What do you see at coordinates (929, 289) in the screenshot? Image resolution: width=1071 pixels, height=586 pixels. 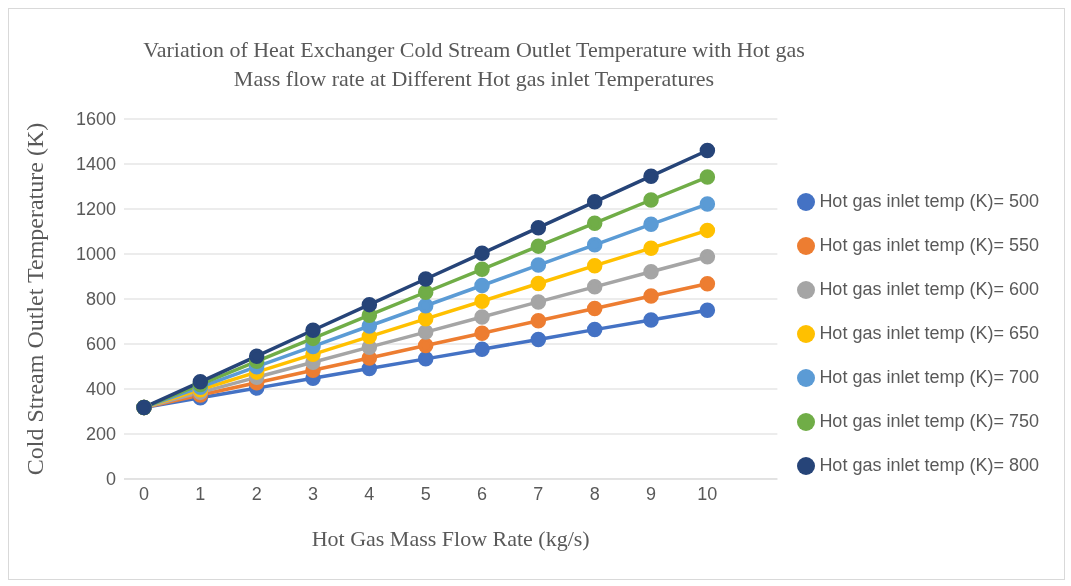 I see `legend-label: Hot gas inlet temp (K)= 600` at bounding box center [929, 289].